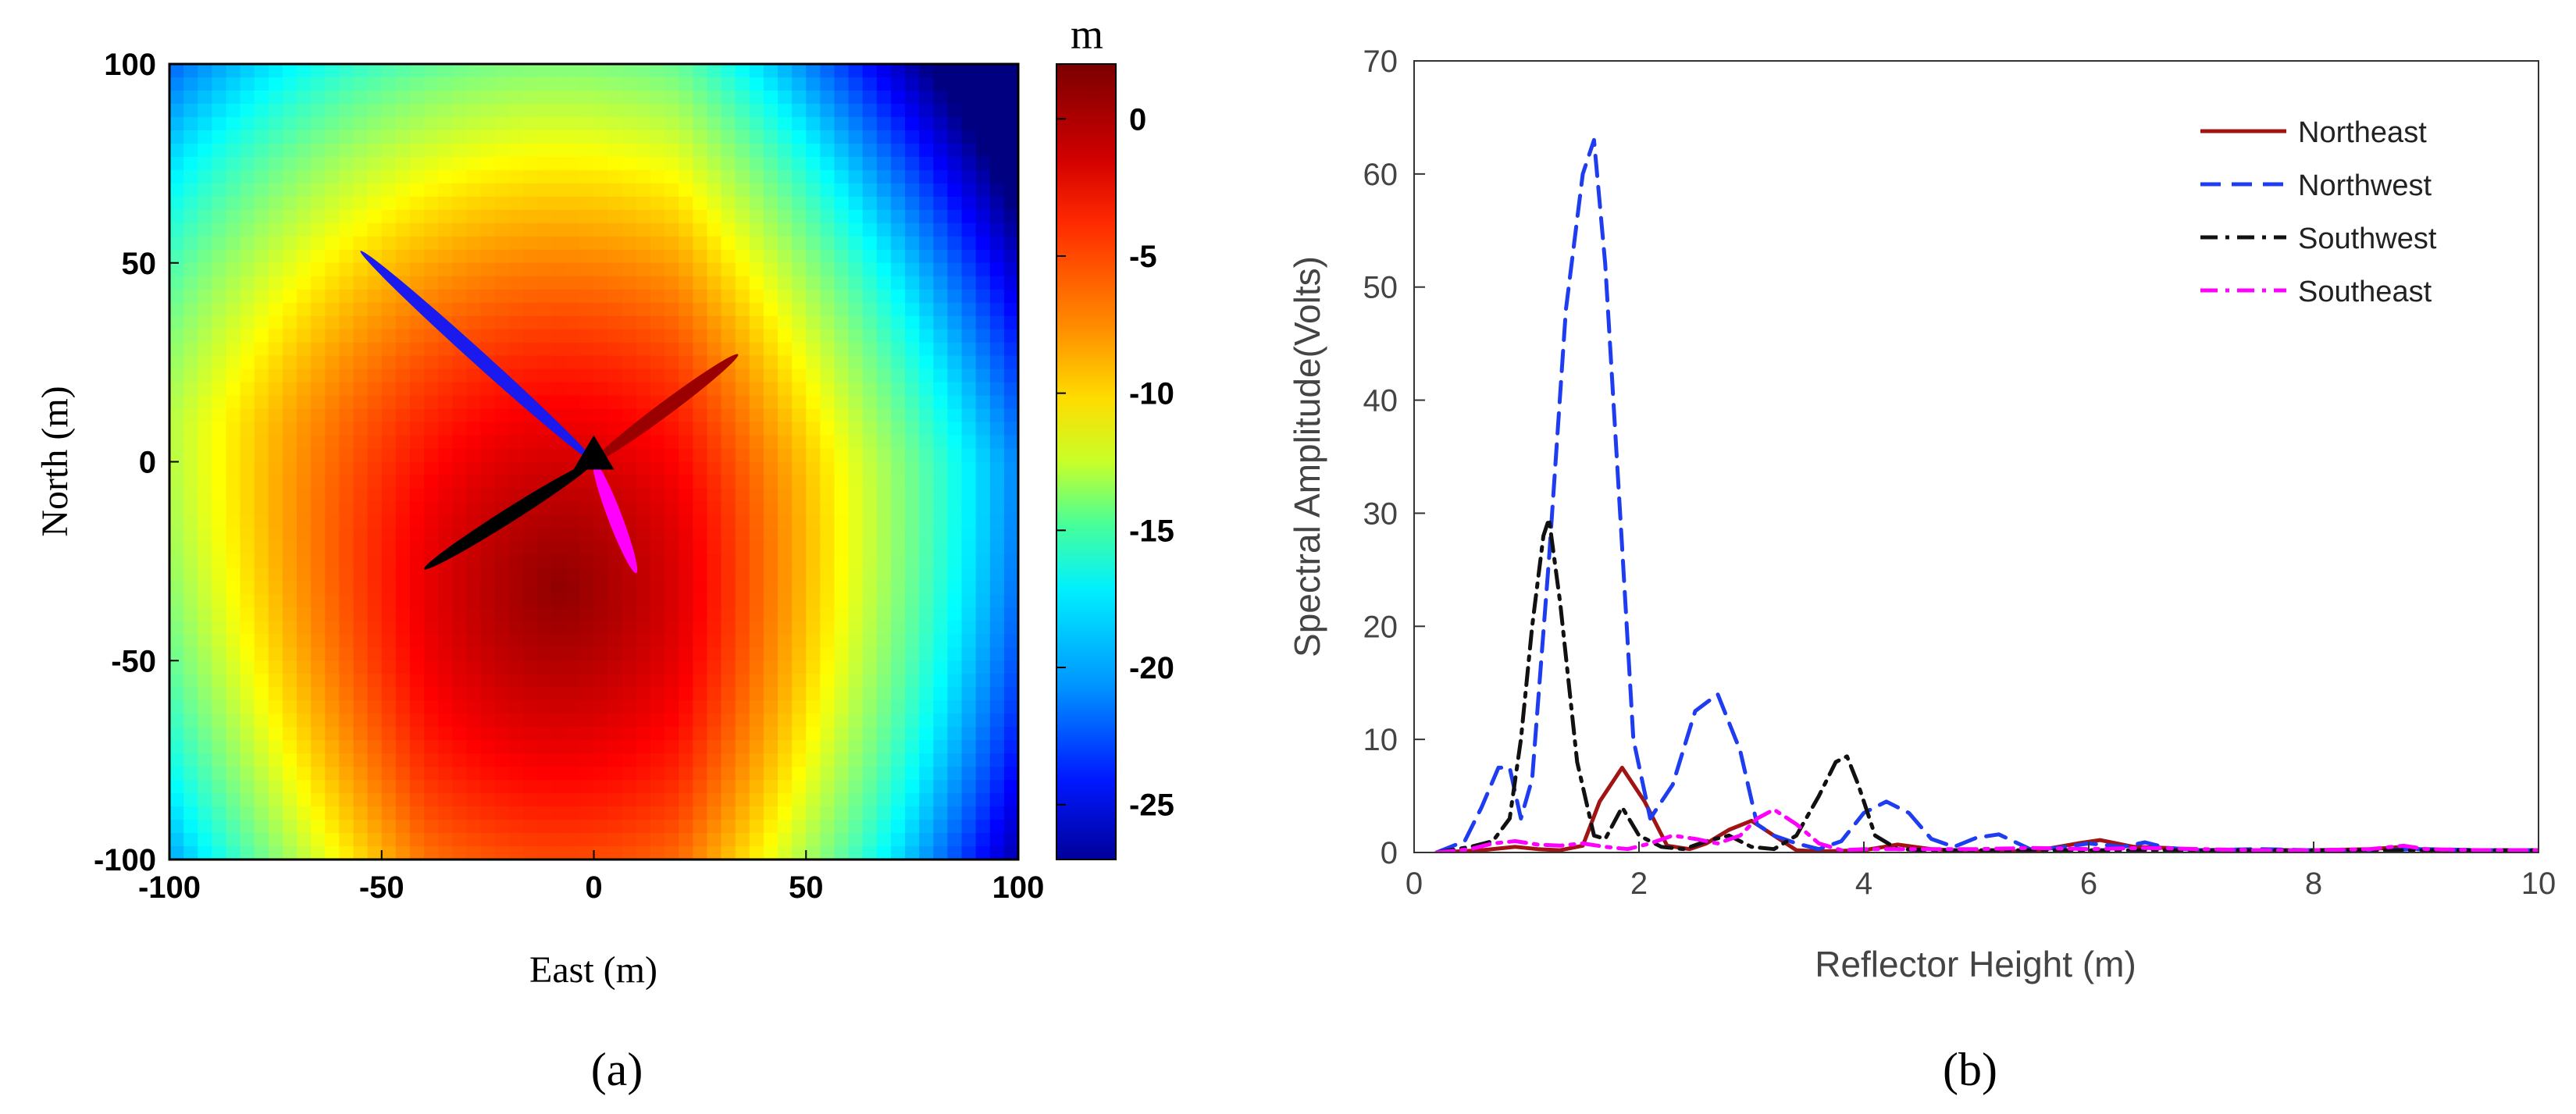  I want to click on series-line-southwest, so click(1986, 684).